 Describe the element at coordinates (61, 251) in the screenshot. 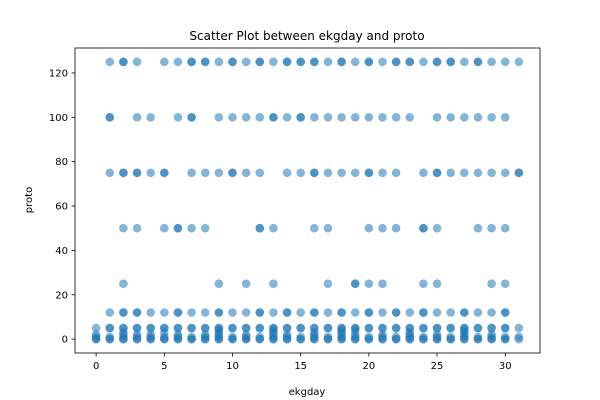

I see `y-tick-label: 40` at that location.